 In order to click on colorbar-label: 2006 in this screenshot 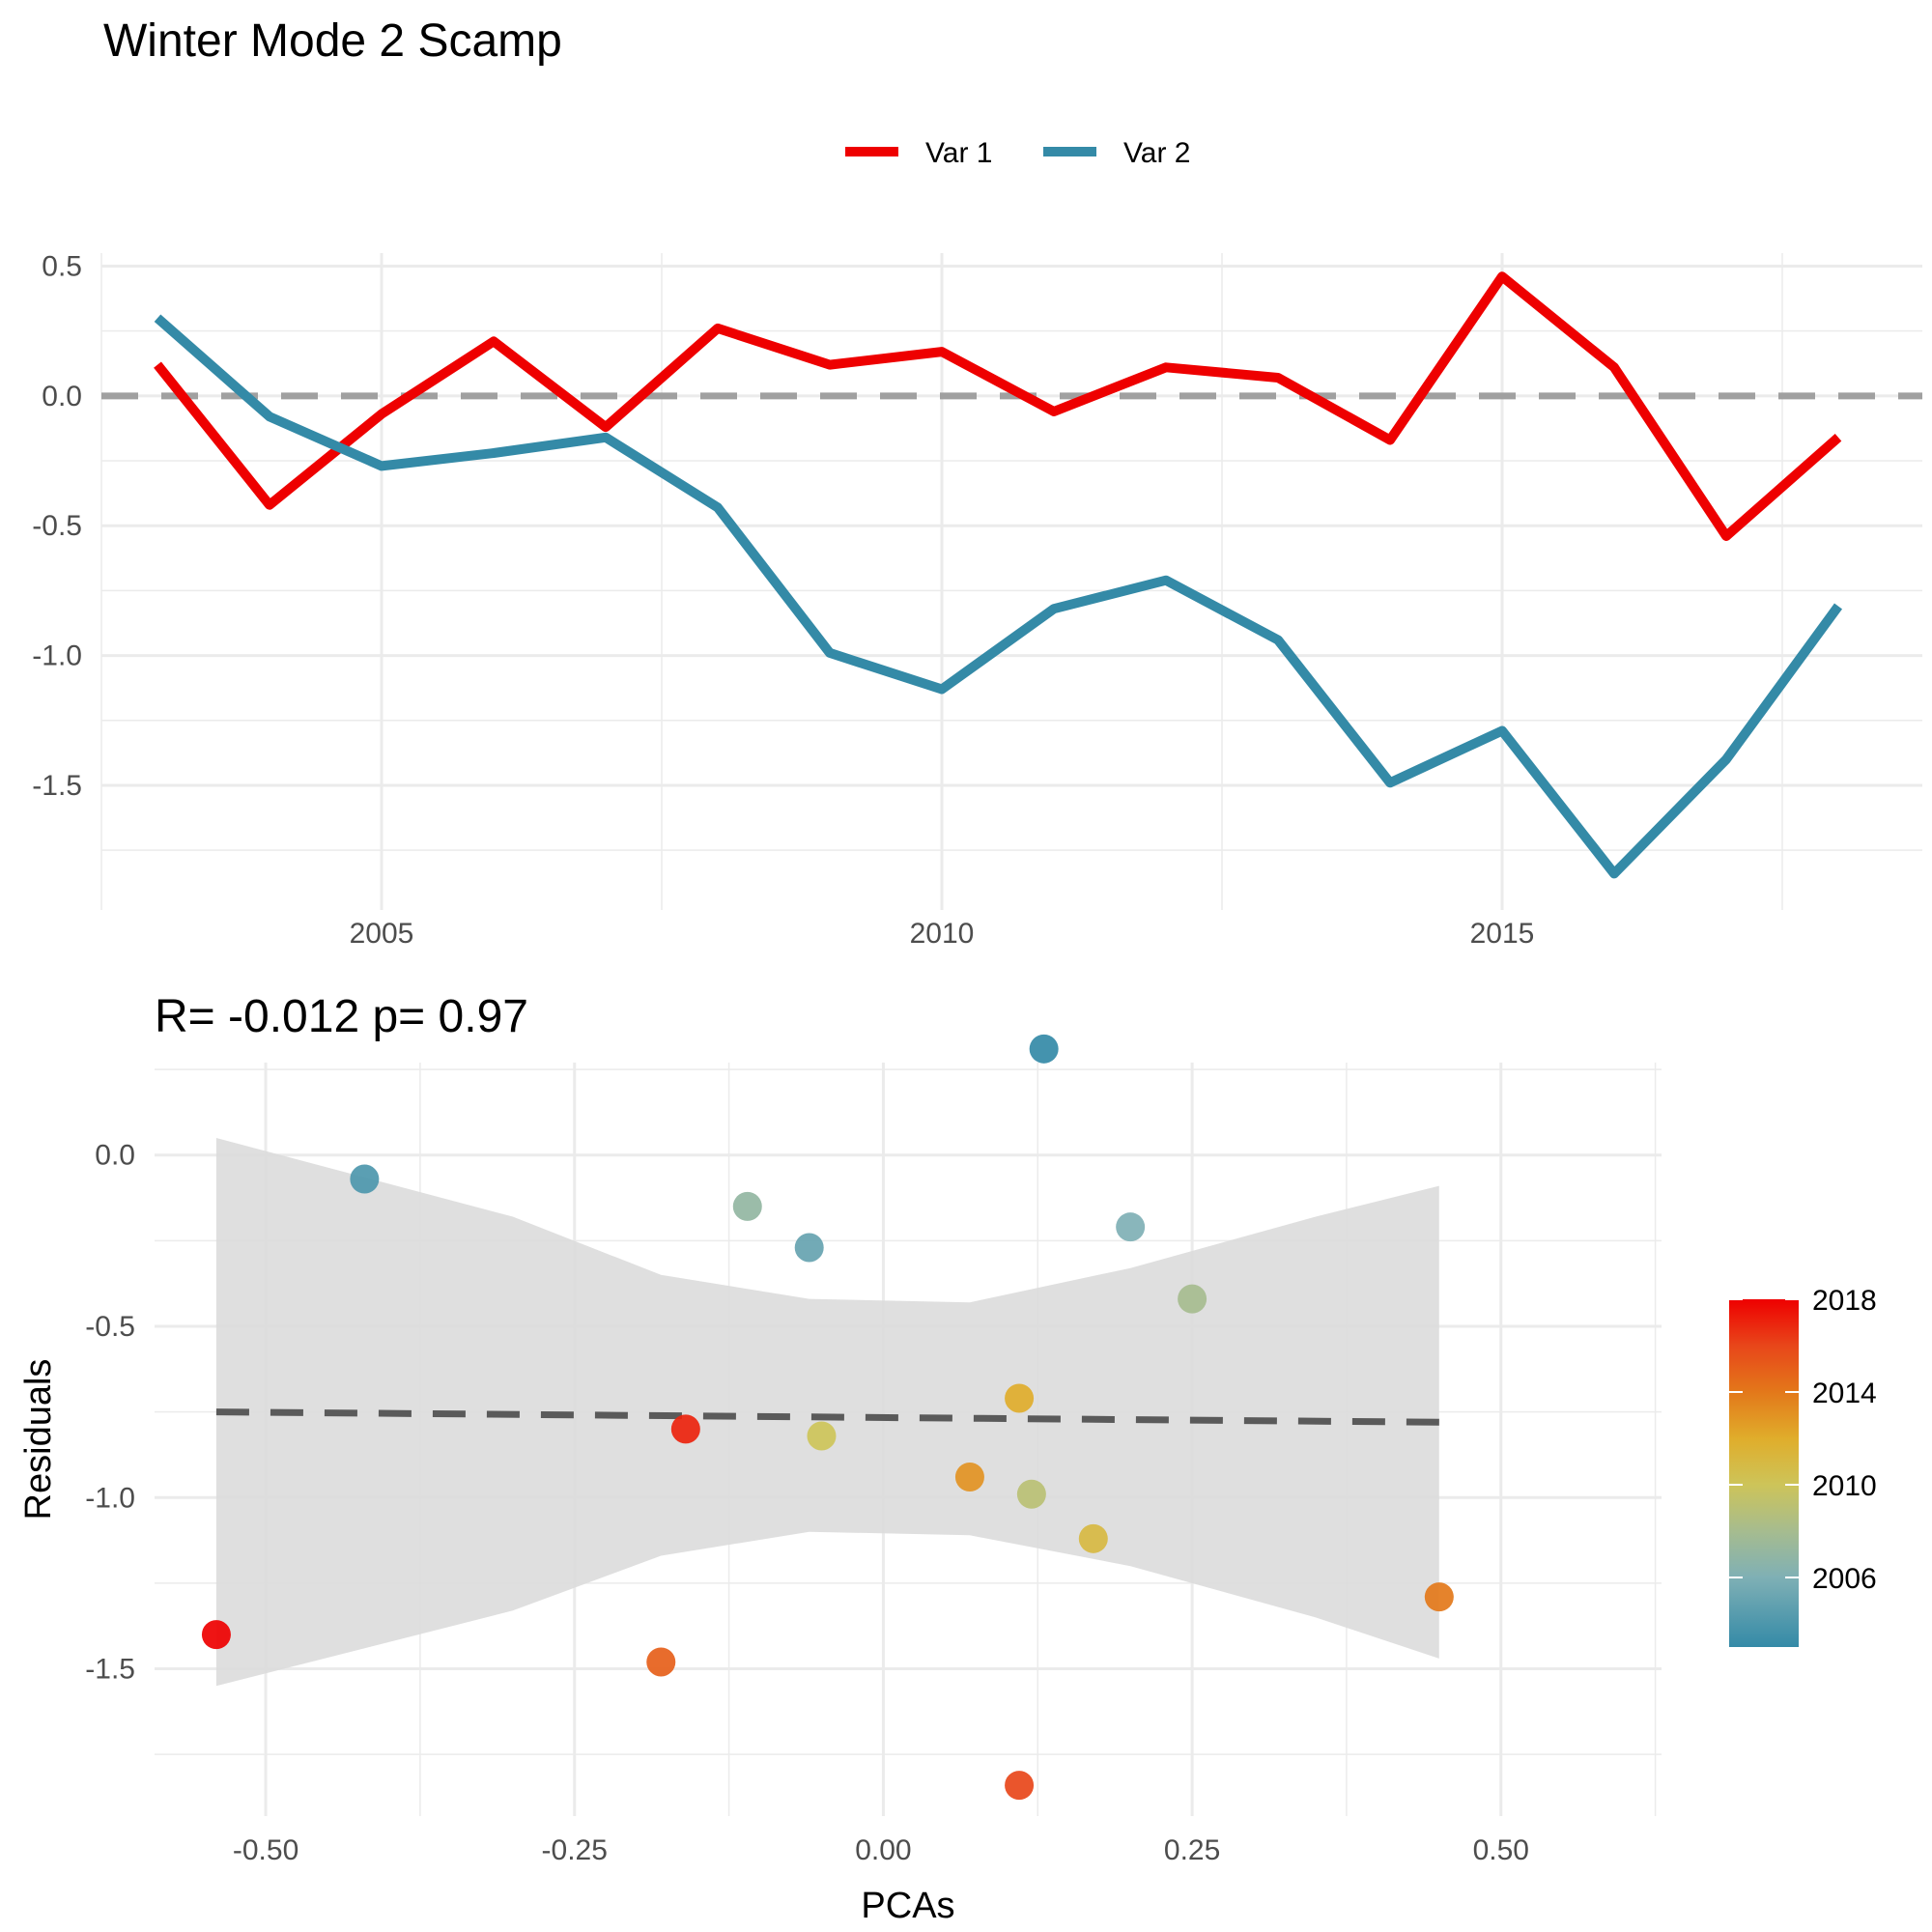, I will do `click(1844, 1579)`.